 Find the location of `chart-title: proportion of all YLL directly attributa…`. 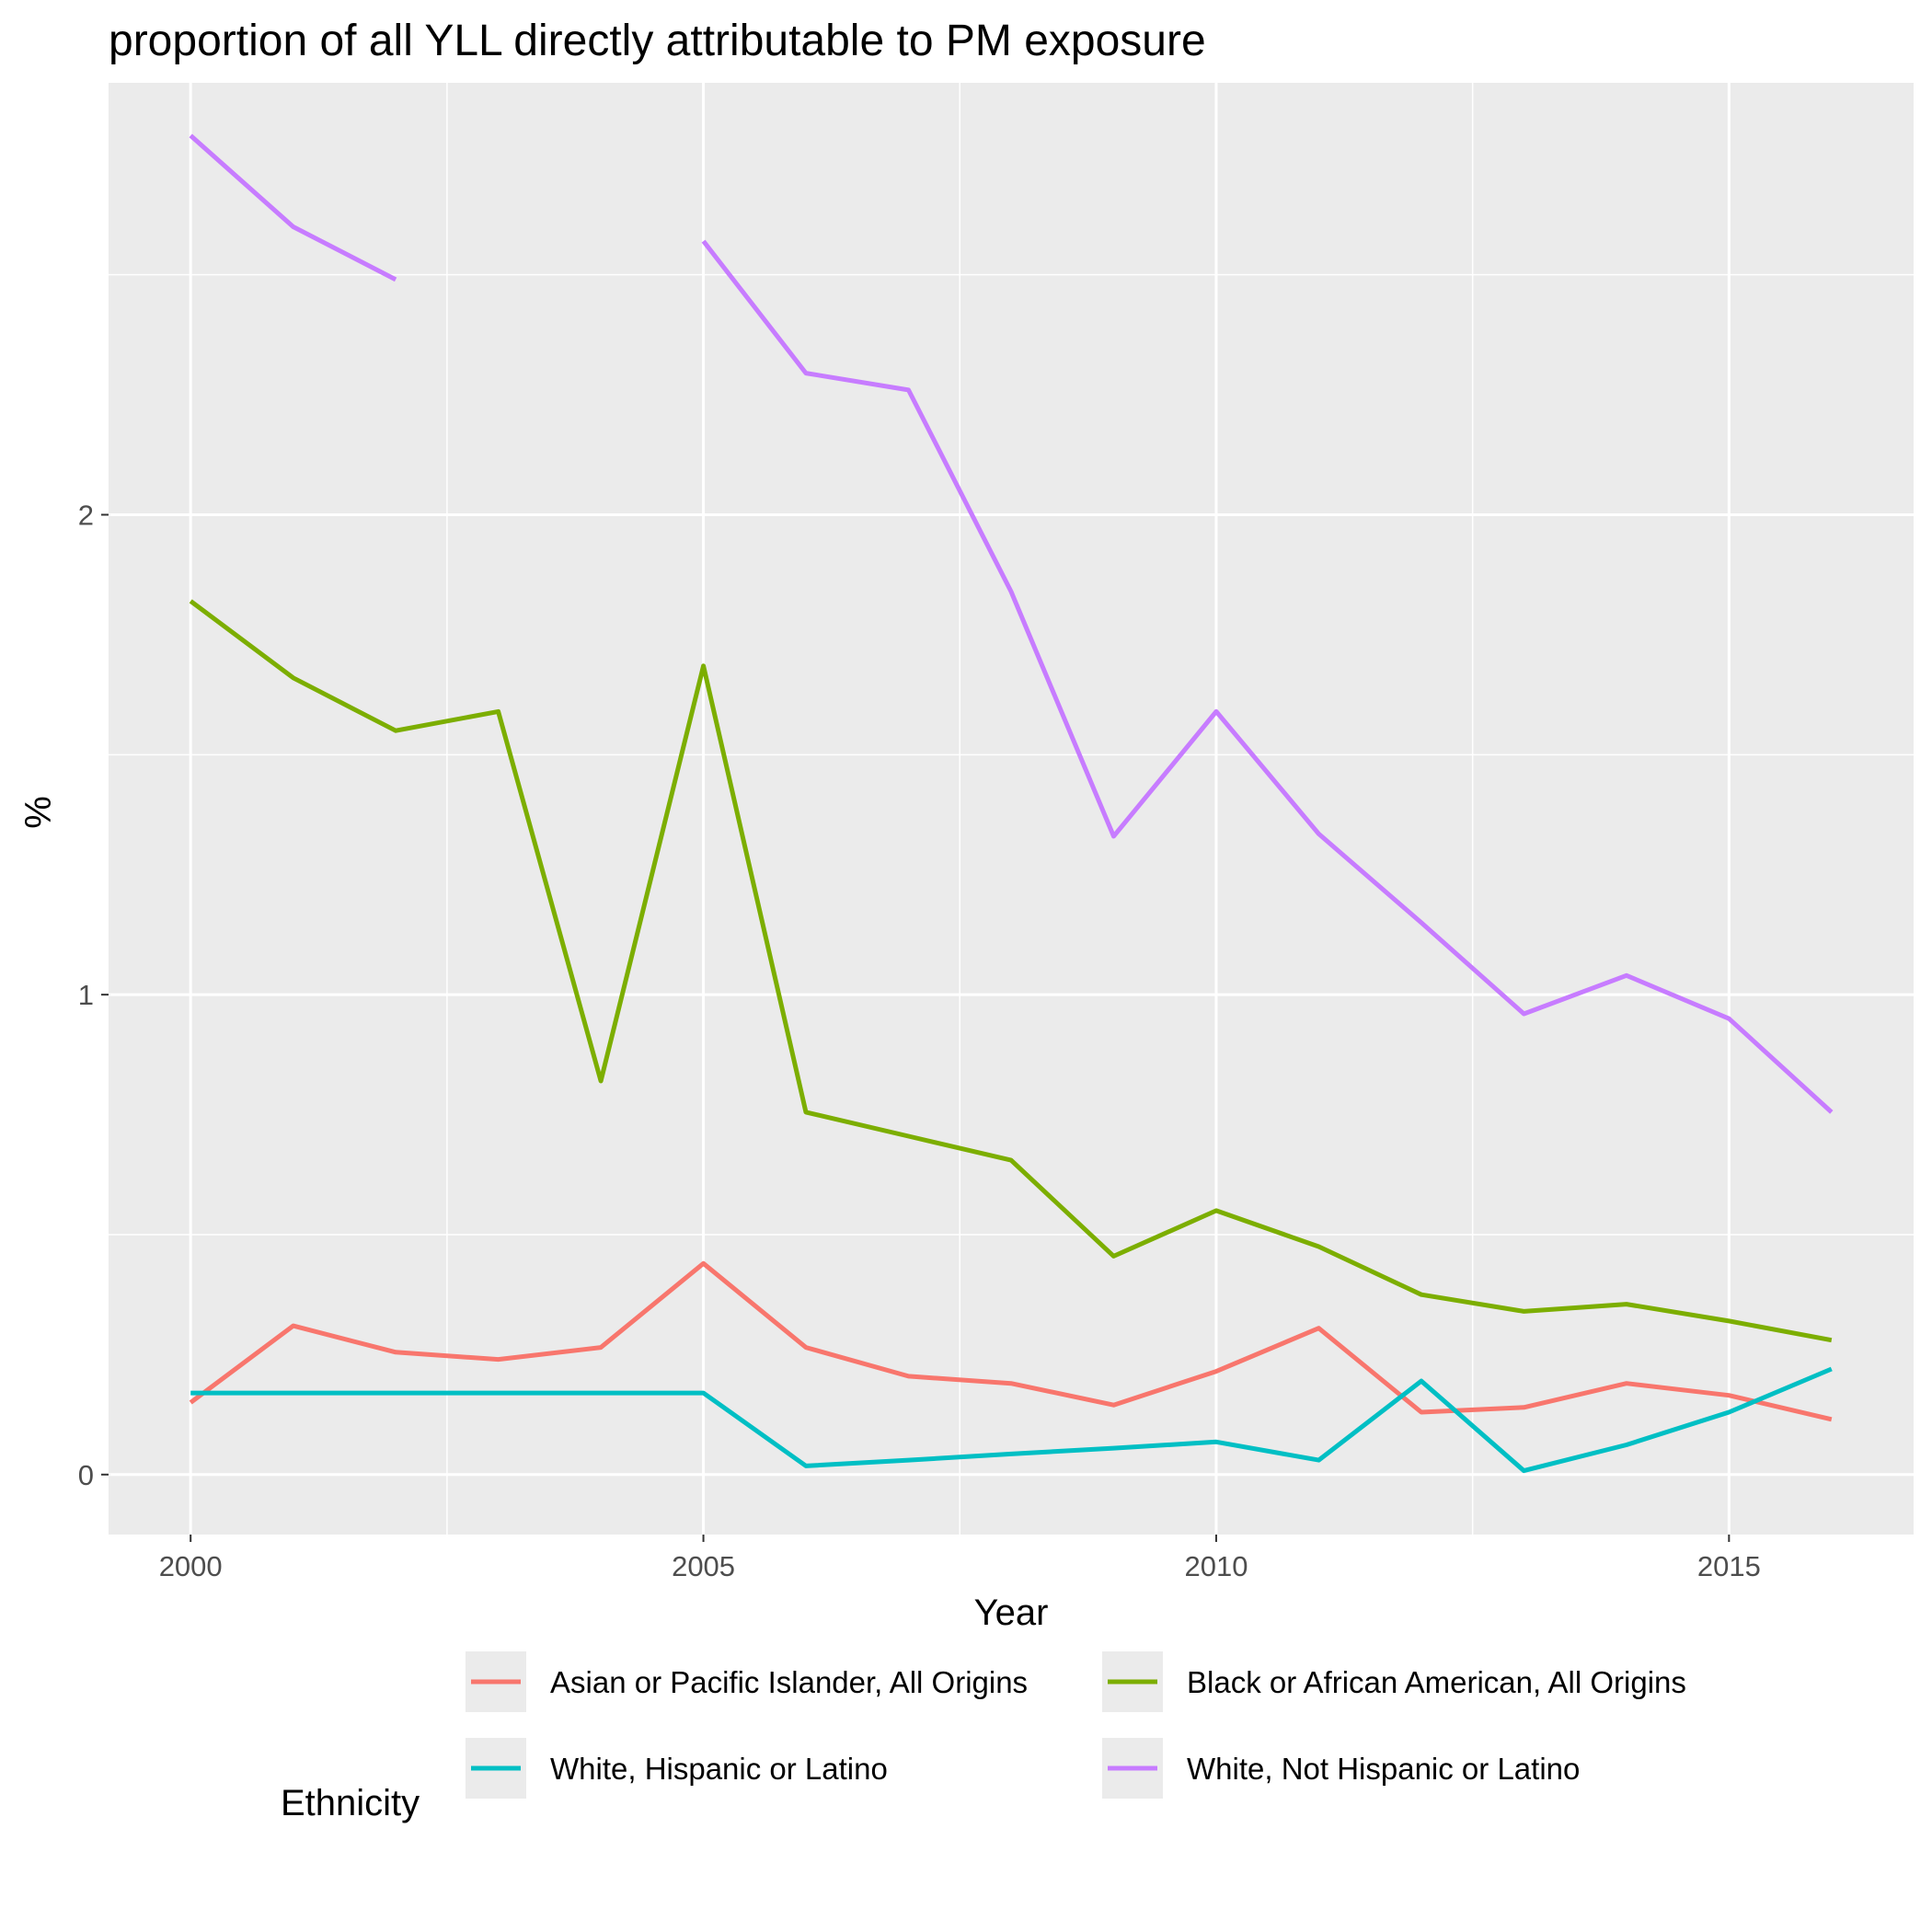

chart-title: proportion of all YLL directly attributa… is located at coordinates (657, 41).